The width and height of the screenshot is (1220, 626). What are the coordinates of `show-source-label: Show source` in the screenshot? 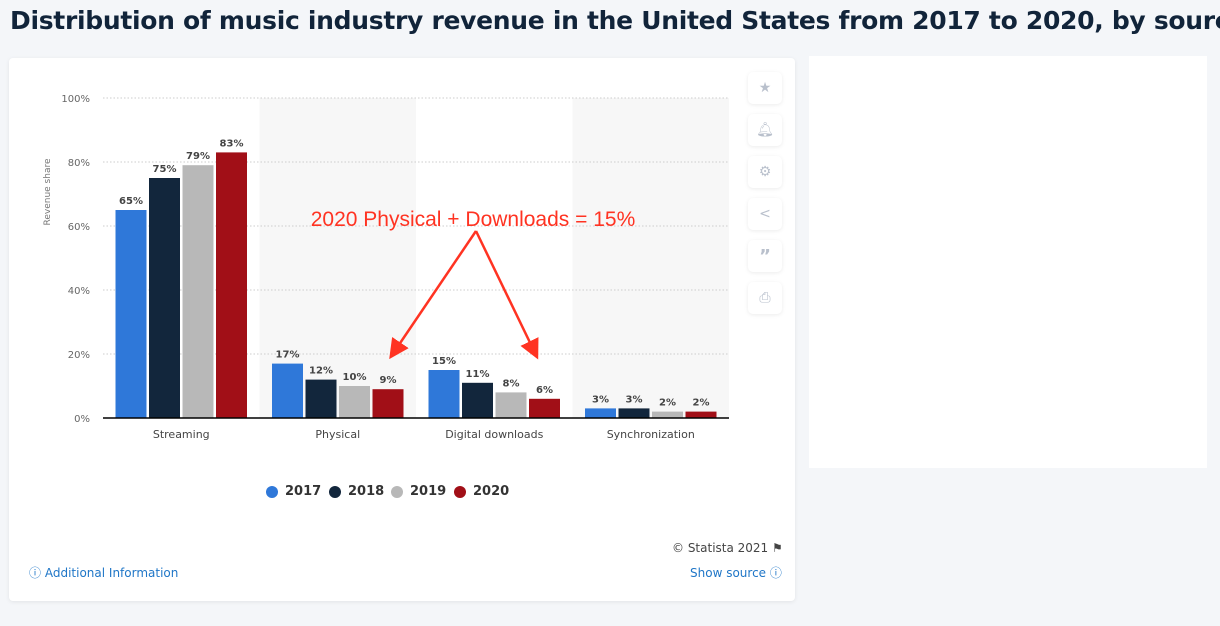 It's located at (728, 573).